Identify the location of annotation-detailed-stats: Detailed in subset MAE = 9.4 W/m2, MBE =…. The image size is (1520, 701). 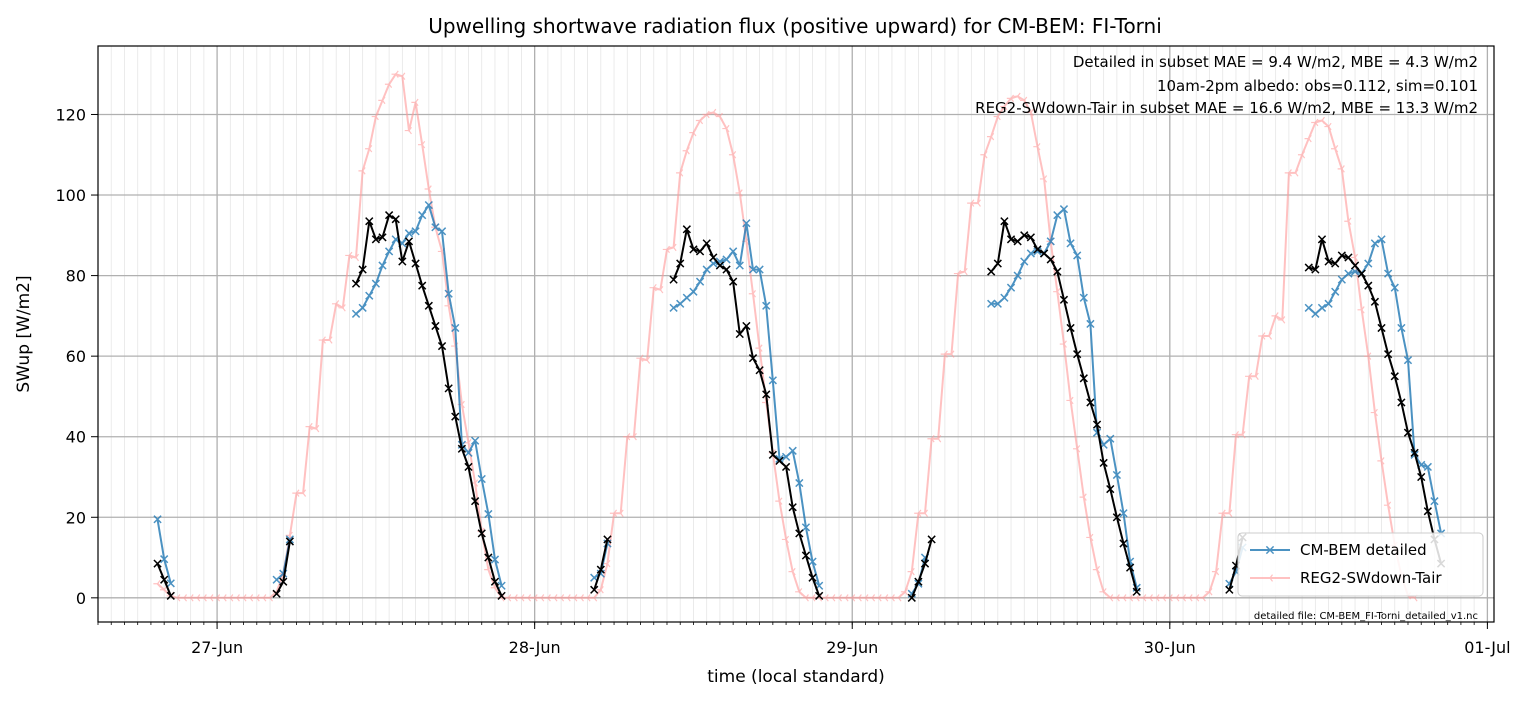
(1275, 62).